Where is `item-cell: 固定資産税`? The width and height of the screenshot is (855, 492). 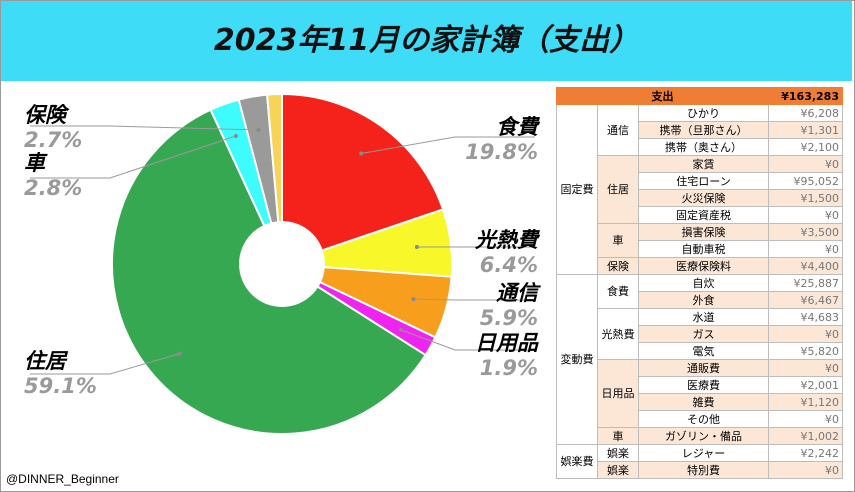
item-cell: 固定資産税 is located at coordinates (703, 215).